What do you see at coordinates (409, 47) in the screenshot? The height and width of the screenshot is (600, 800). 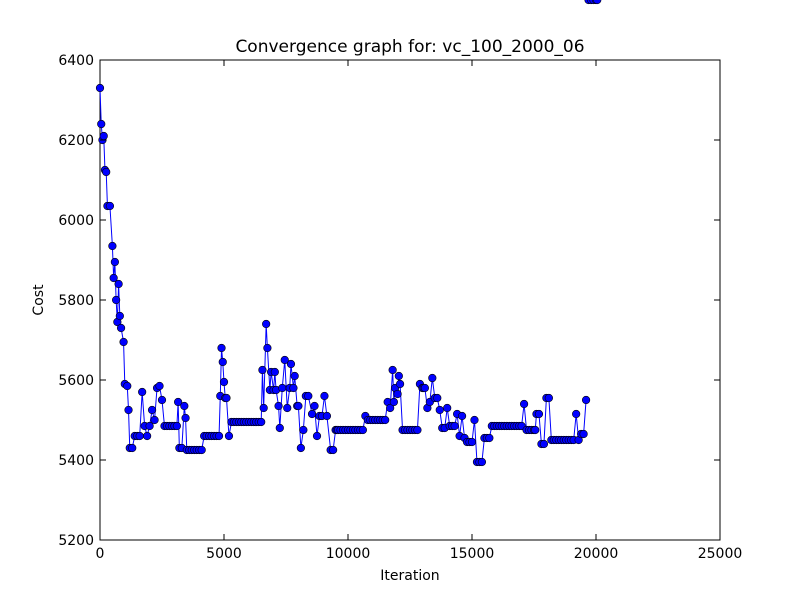 I see `chart-title: Convergence graph for: vc_100_2000_06` at bounding box center [409, 47].